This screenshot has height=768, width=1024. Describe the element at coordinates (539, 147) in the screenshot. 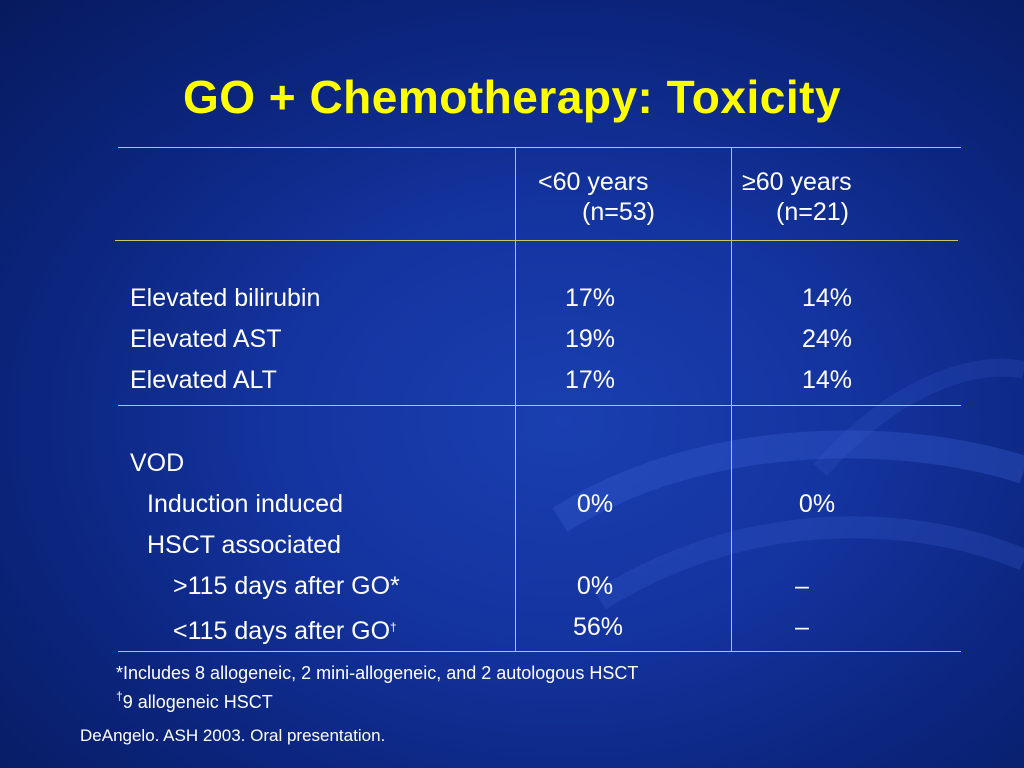

I see `table-top-rule` at that location.